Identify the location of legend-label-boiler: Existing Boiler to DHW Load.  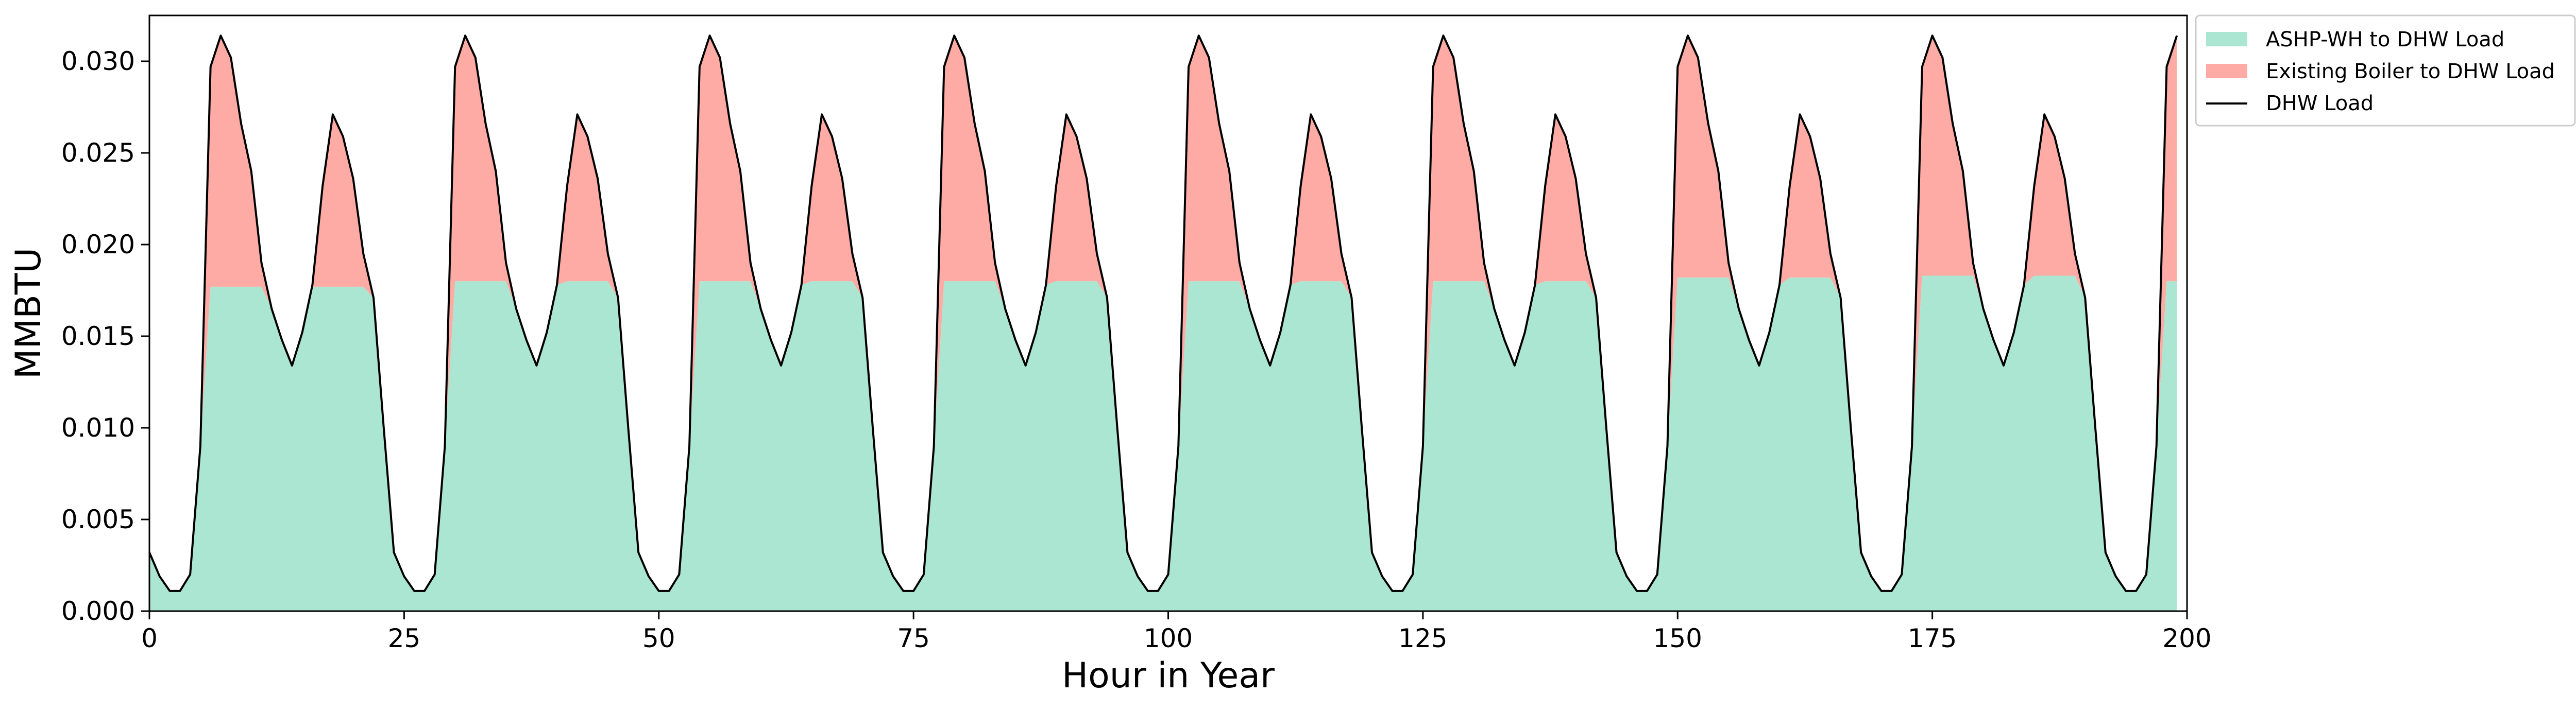
(2410, 71).